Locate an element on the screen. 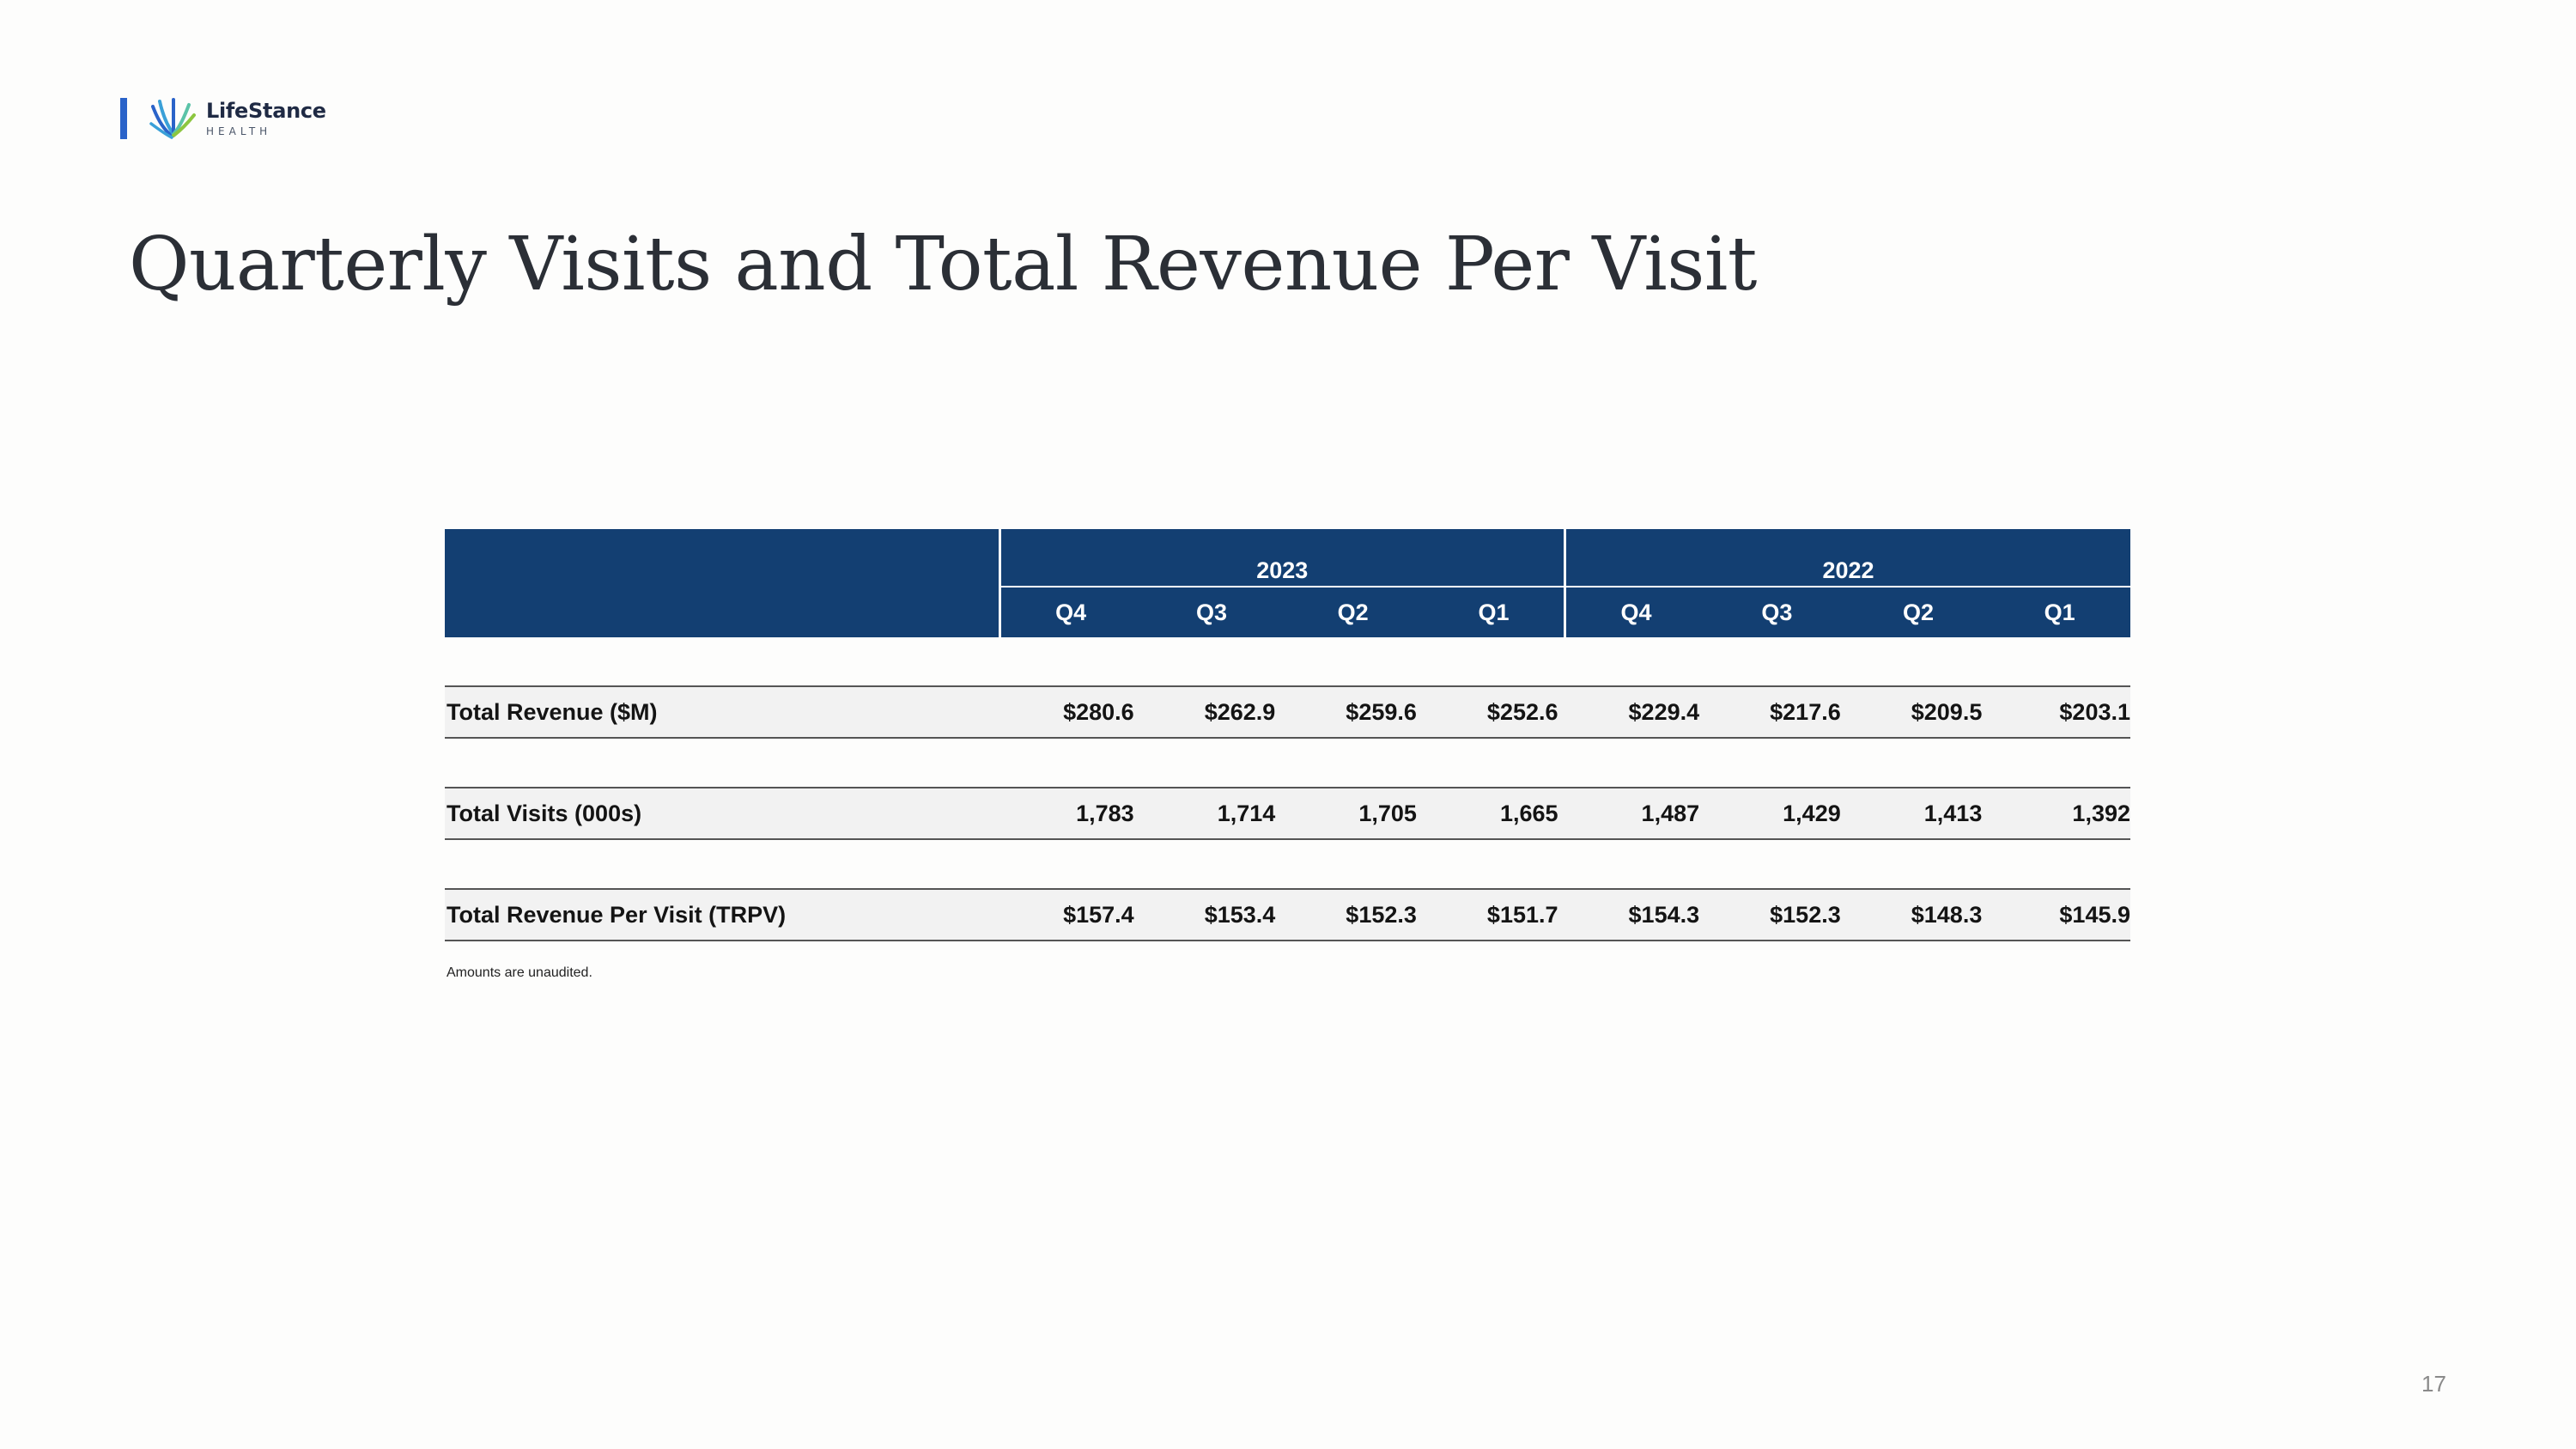  table-cell: $217.6 is located at coordinates (1777, 712).